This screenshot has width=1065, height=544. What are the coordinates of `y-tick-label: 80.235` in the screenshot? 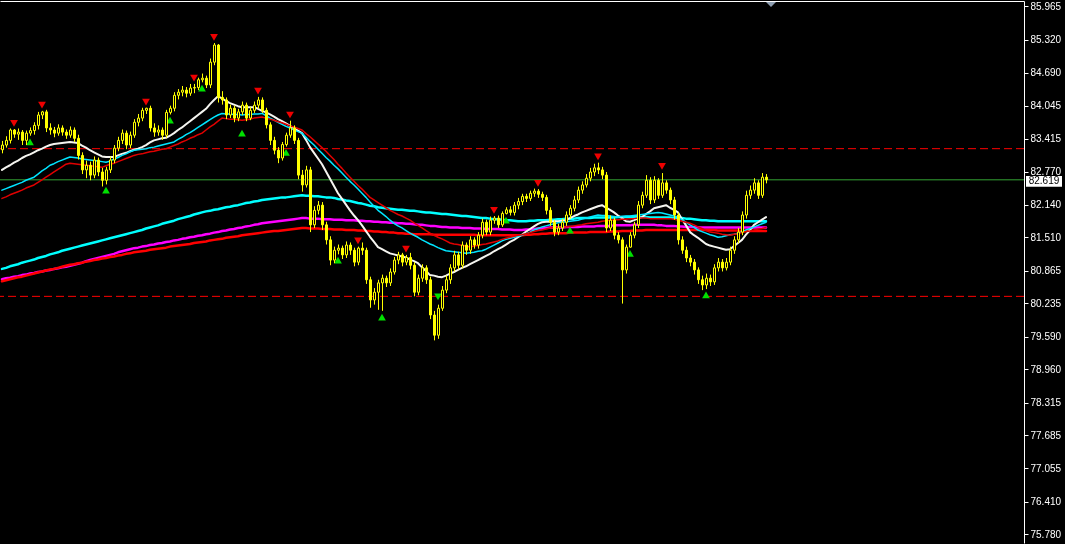 It's located at (1046, 303).